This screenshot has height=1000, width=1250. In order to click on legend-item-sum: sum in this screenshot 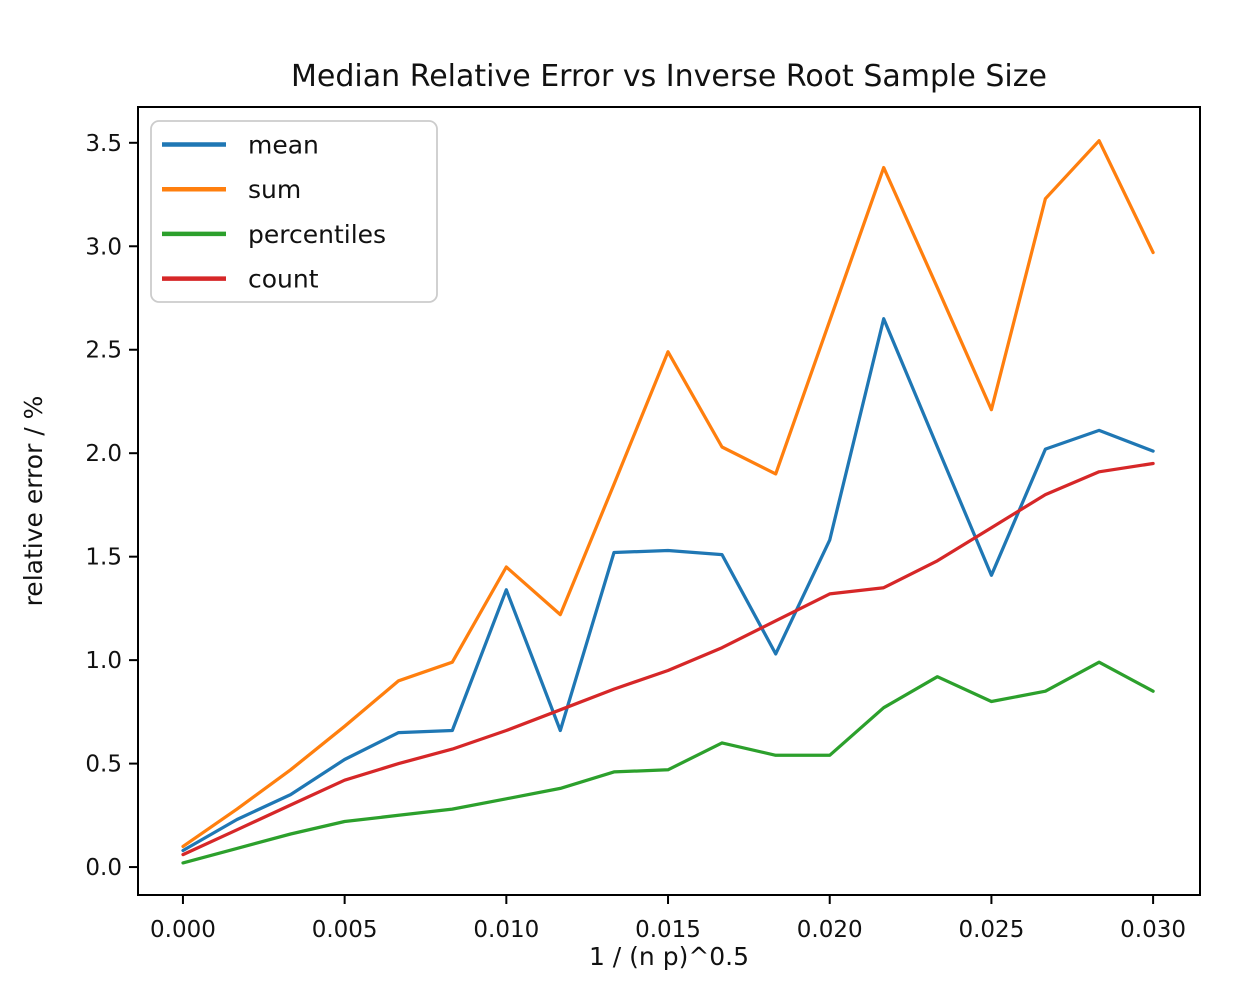, I will do `click(231, 189)`.